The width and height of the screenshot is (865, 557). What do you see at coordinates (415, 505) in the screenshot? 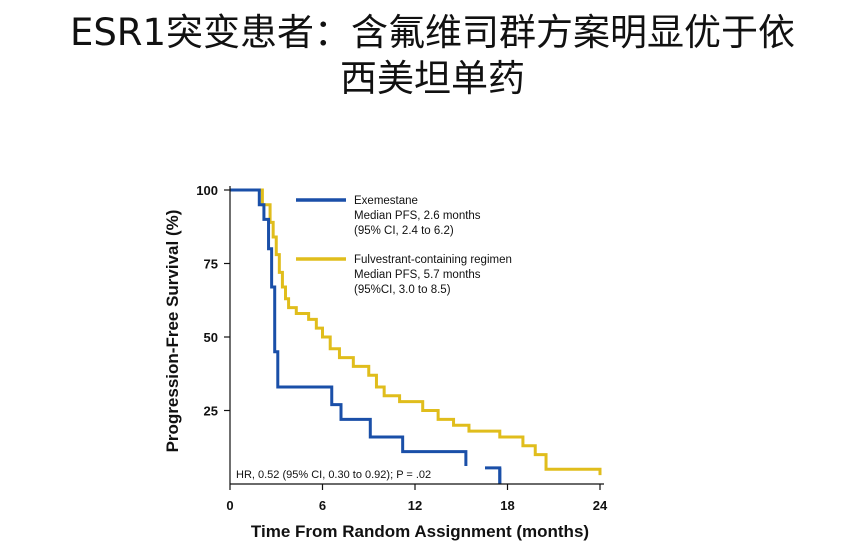
I see `x-tick-label: 12` at bounding box center [415, 505].